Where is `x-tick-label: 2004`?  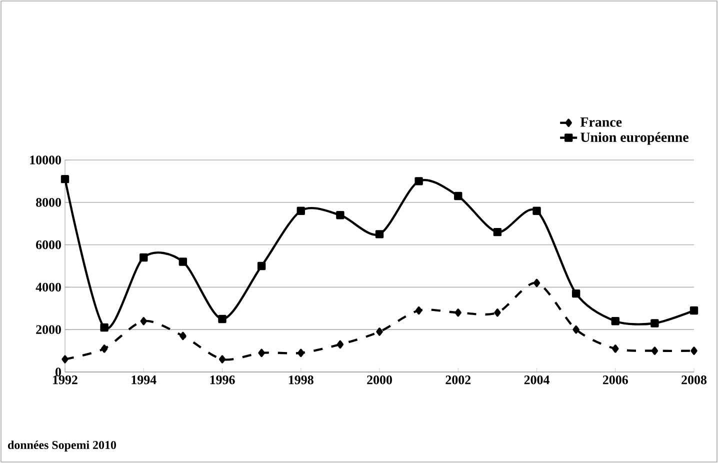
x-tick-label: 2004 is located at coordinates (537, 380).